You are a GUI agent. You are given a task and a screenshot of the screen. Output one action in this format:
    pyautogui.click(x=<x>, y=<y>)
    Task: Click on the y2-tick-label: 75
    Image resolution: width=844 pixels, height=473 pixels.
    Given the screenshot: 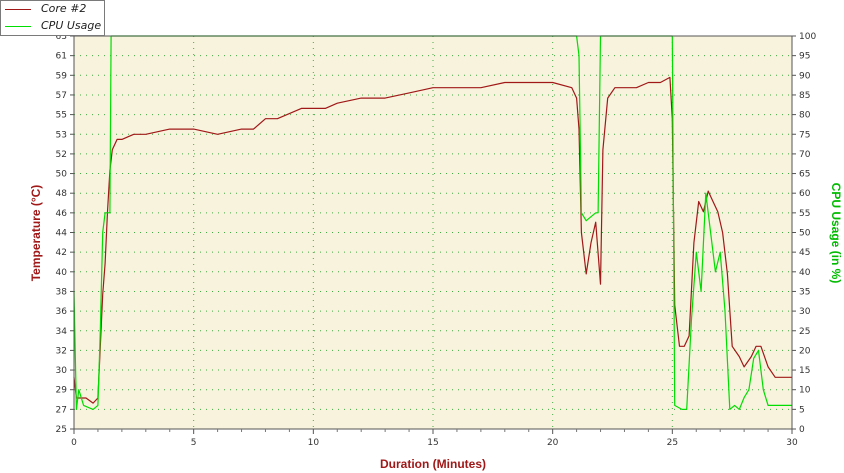 What is the action you would take?
    pyautogui.click(x=804, y=135)
    